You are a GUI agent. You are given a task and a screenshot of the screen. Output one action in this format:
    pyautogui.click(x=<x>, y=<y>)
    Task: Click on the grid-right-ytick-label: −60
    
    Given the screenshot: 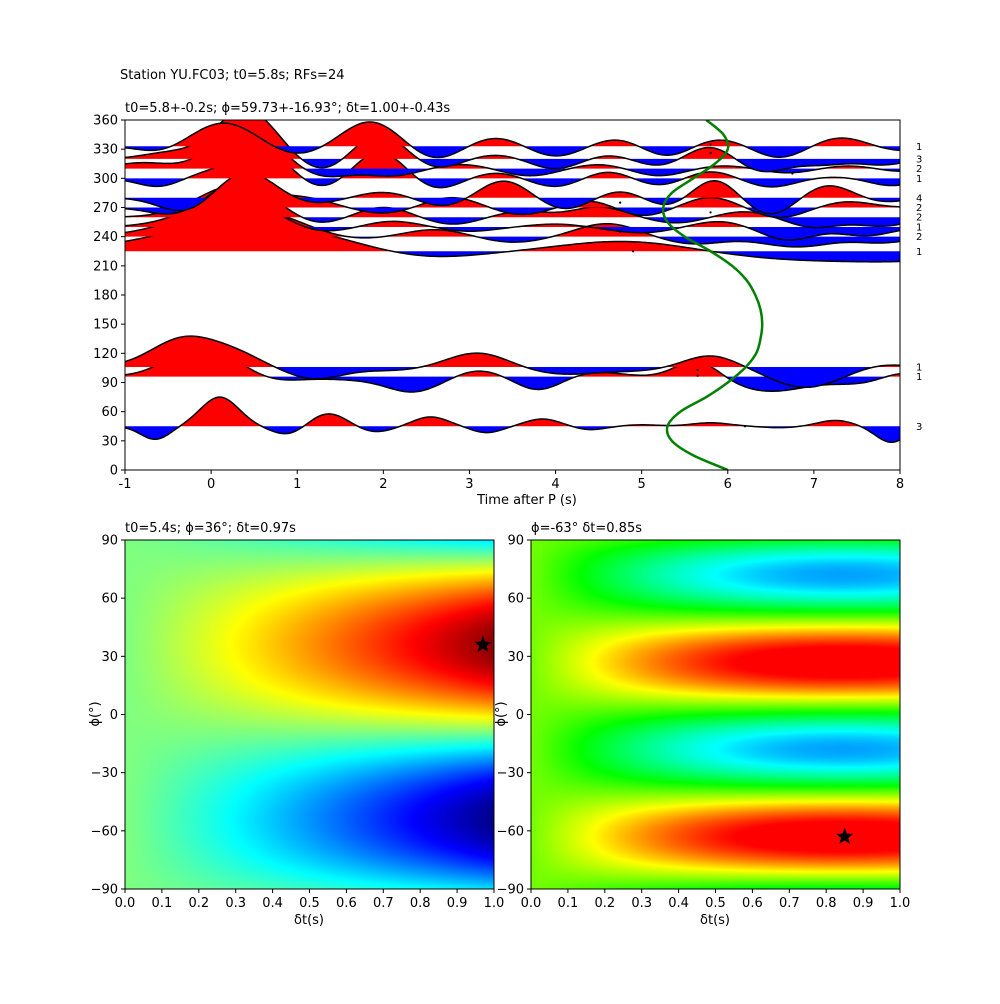 What is the action you would take?
    pyautogui.click(x=510, y=831)
    